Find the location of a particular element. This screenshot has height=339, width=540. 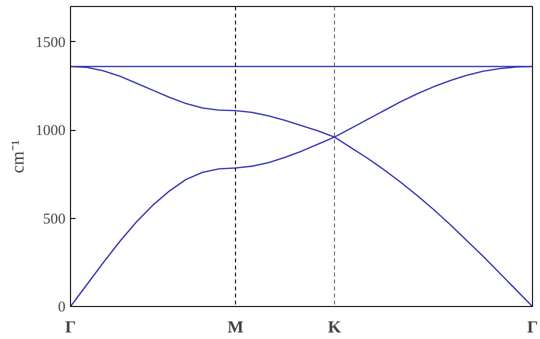

y-tick-label: 500 is located at coordinates (54, 219).